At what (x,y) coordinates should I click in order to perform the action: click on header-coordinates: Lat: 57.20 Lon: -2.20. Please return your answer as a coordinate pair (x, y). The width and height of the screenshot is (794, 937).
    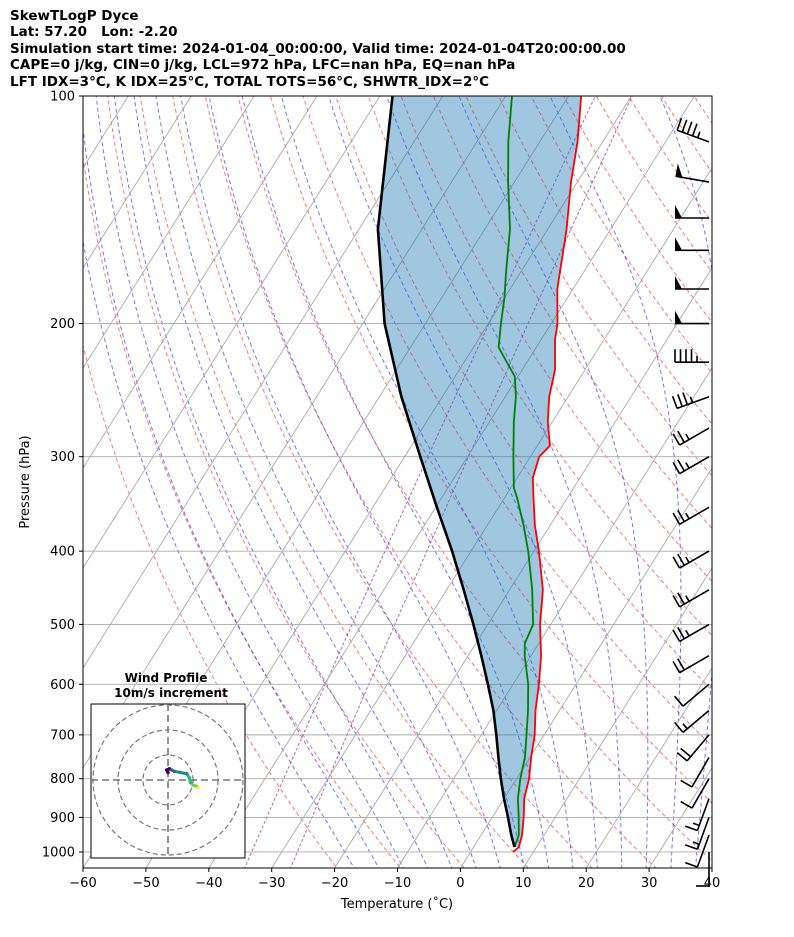
    Looking at the image, I should click on (94, 32).